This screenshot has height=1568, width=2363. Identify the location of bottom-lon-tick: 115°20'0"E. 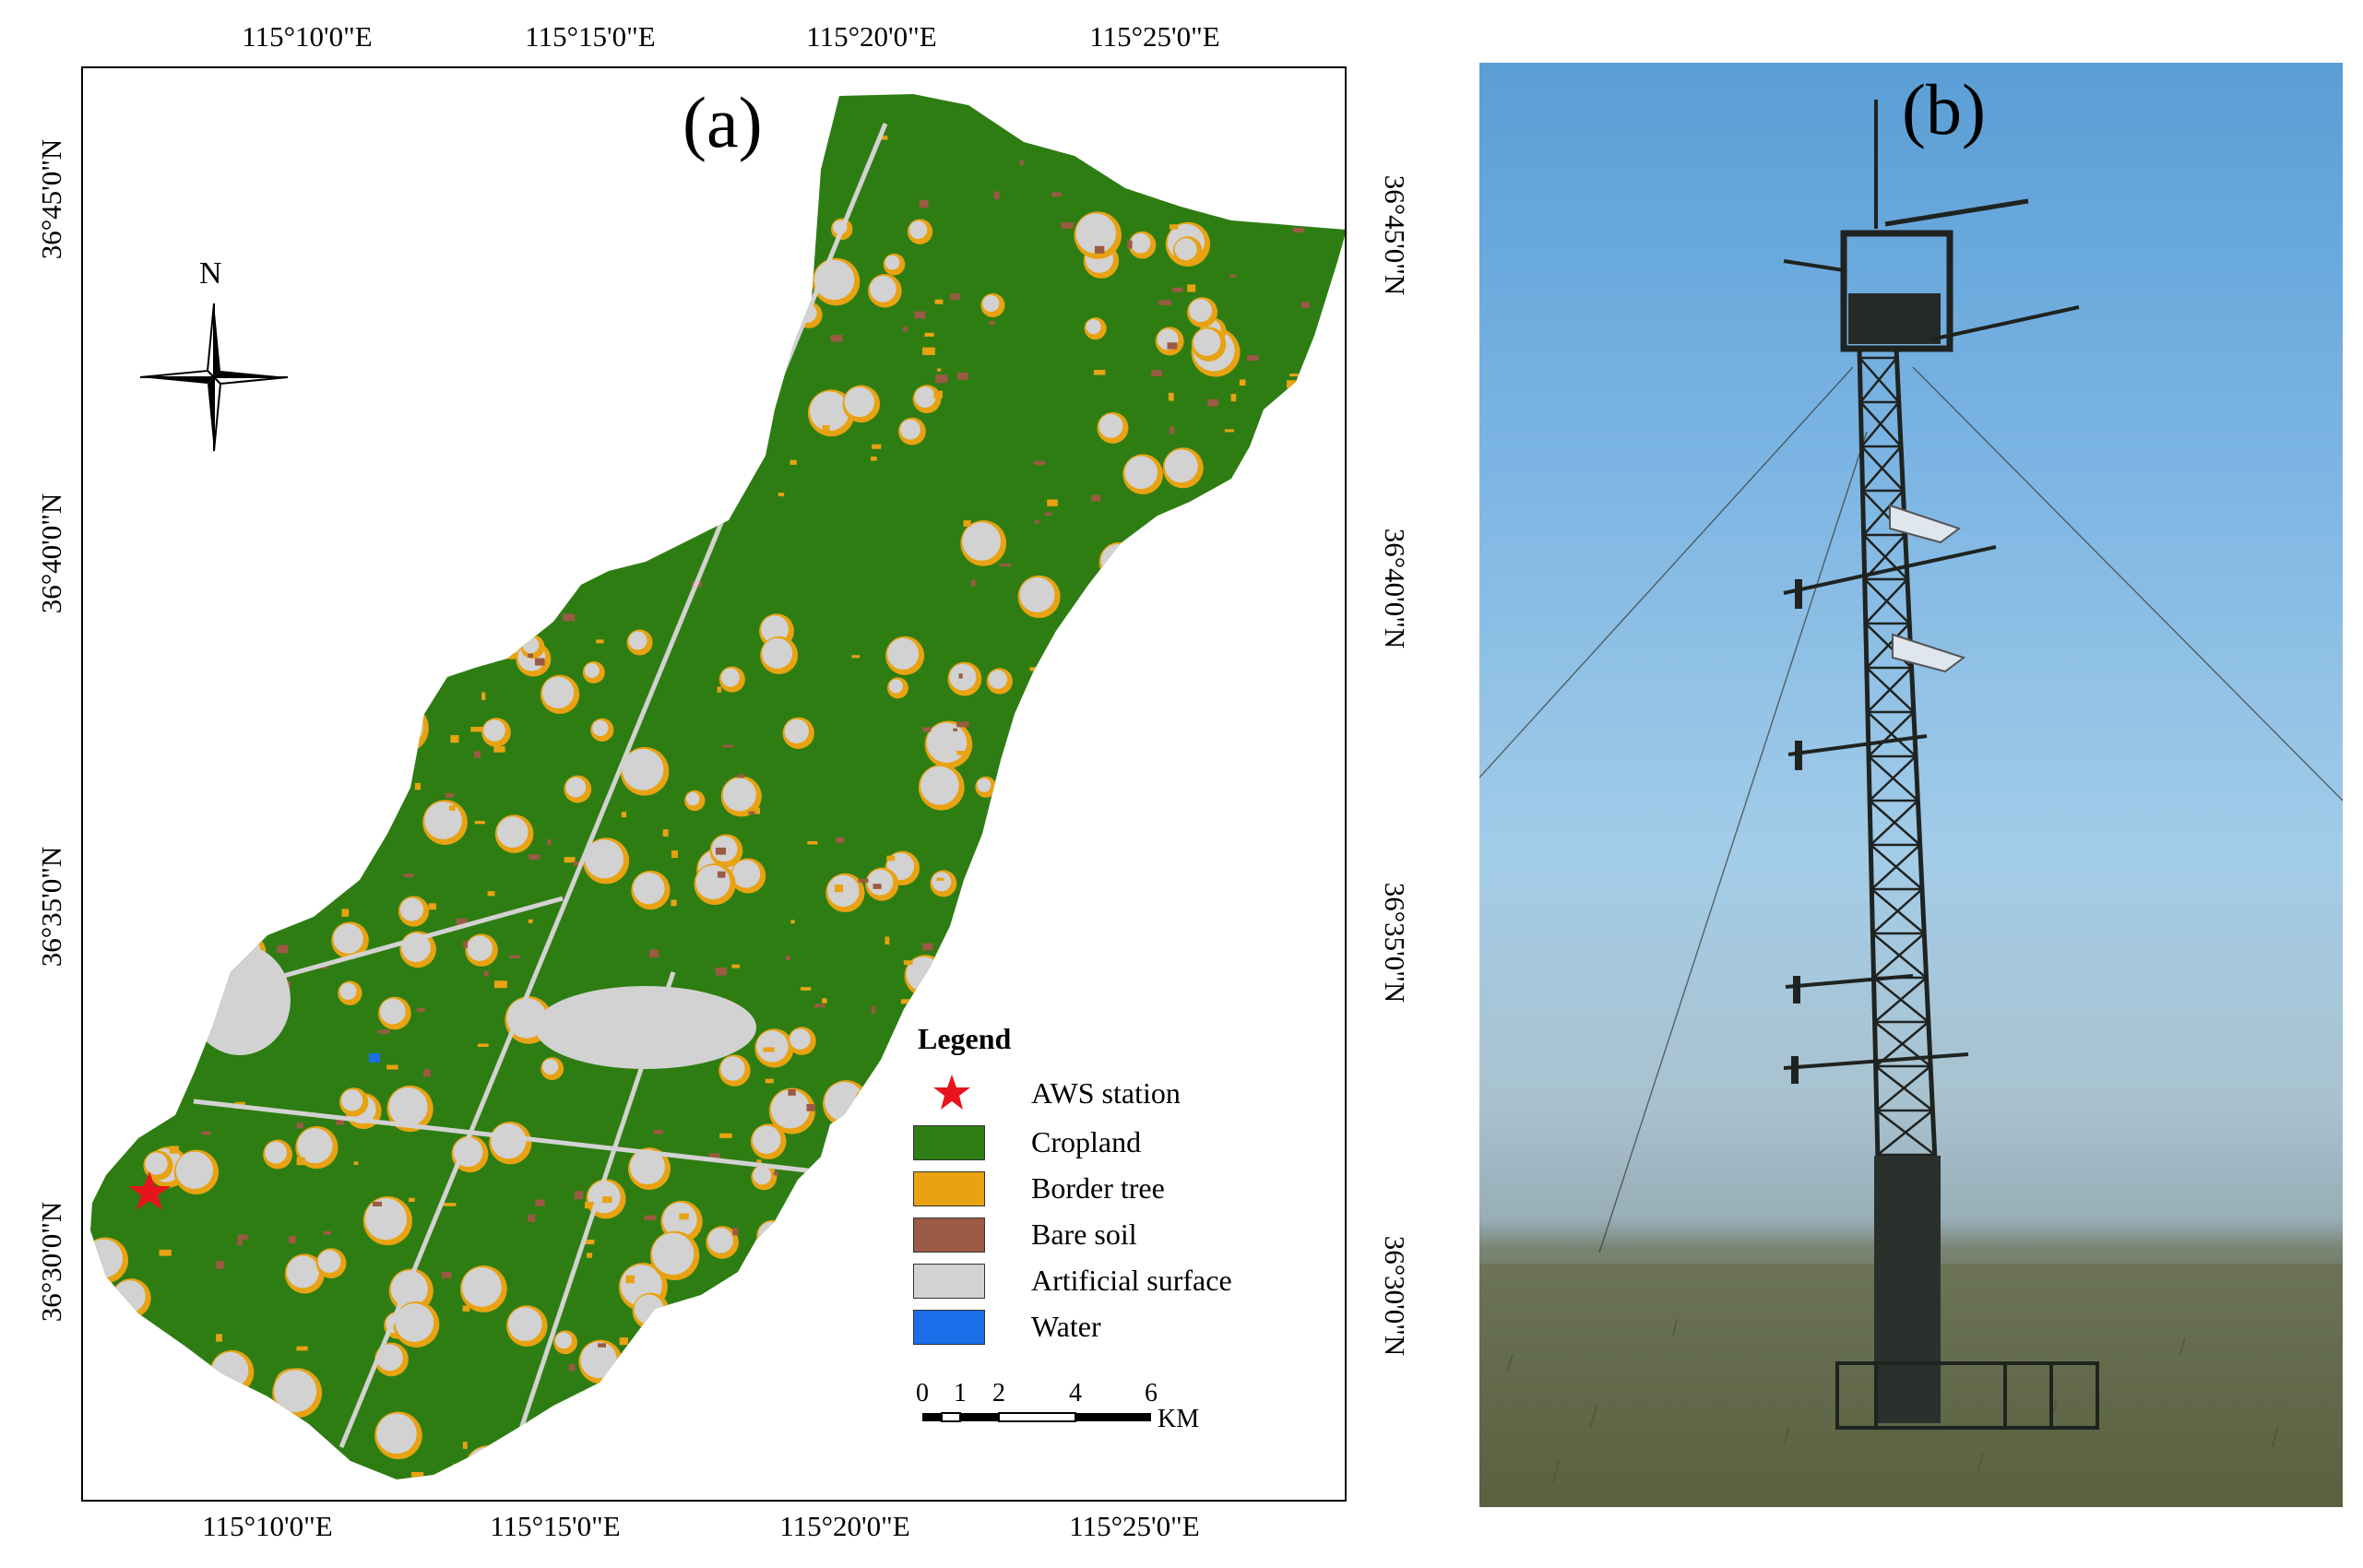
(845, 1526).